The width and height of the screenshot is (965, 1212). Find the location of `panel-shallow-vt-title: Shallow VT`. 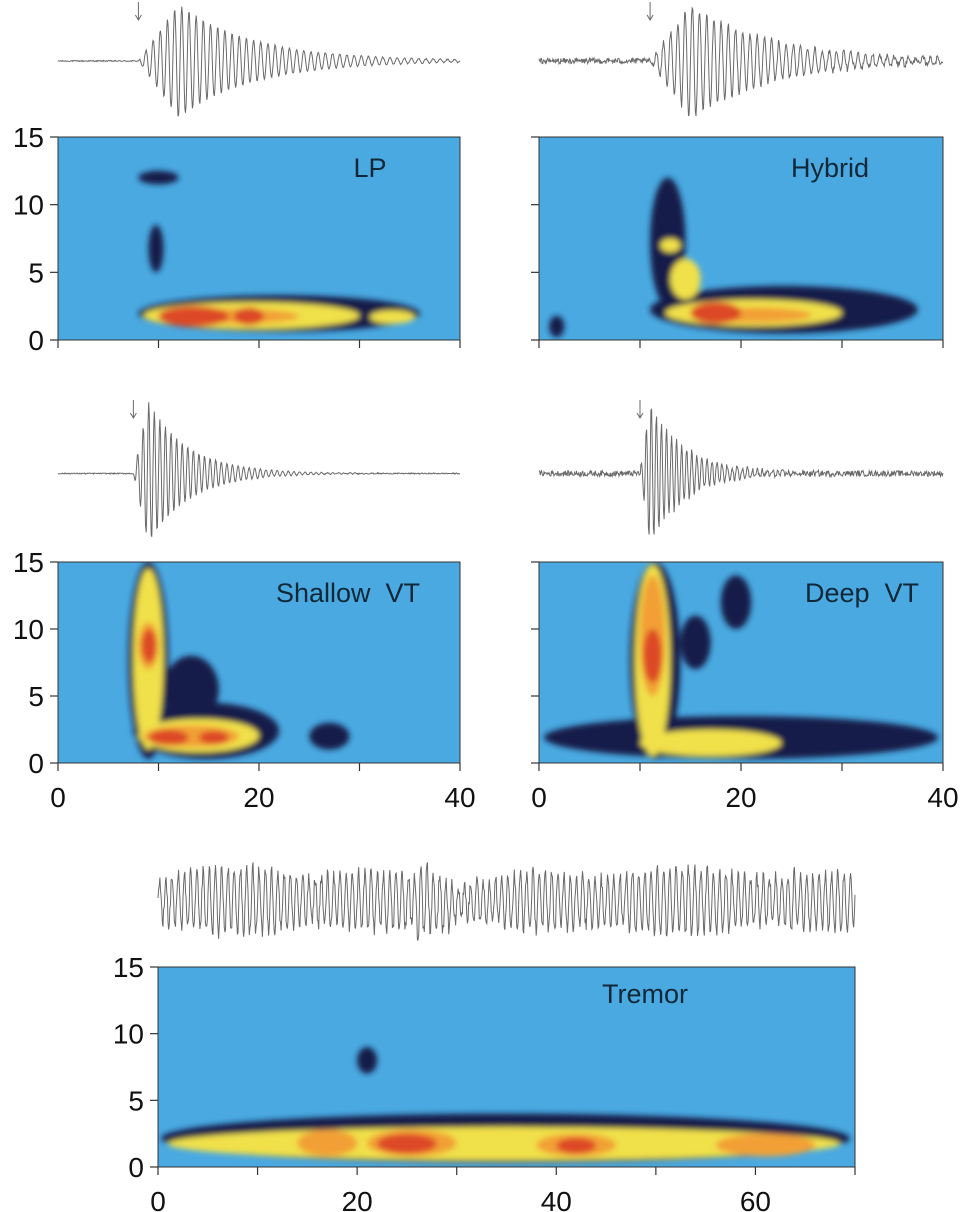

panel-shallow-vt-title: Shallow VT is located at coordinates (348, 593).